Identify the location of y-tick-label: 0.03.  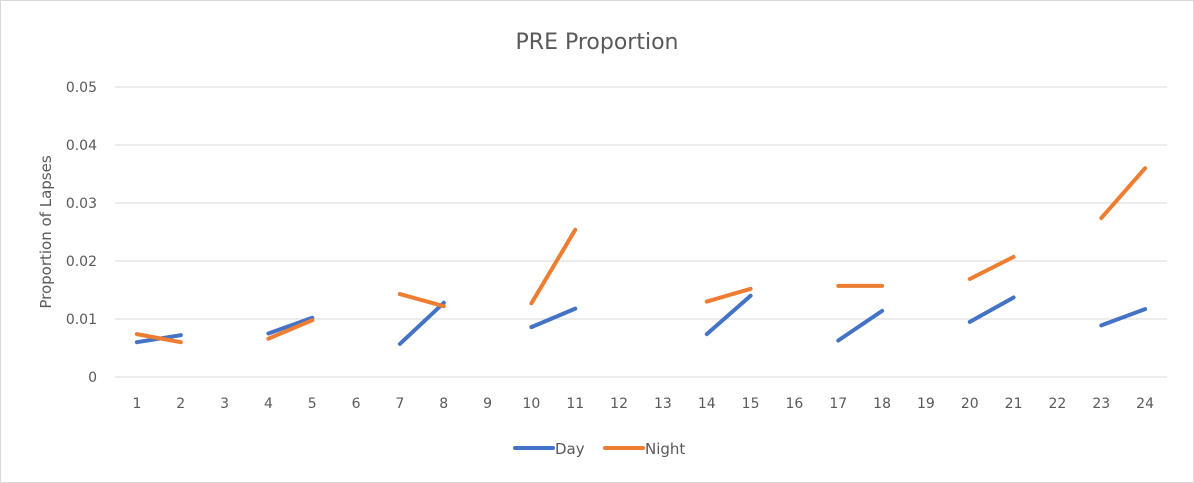
(81, 204).